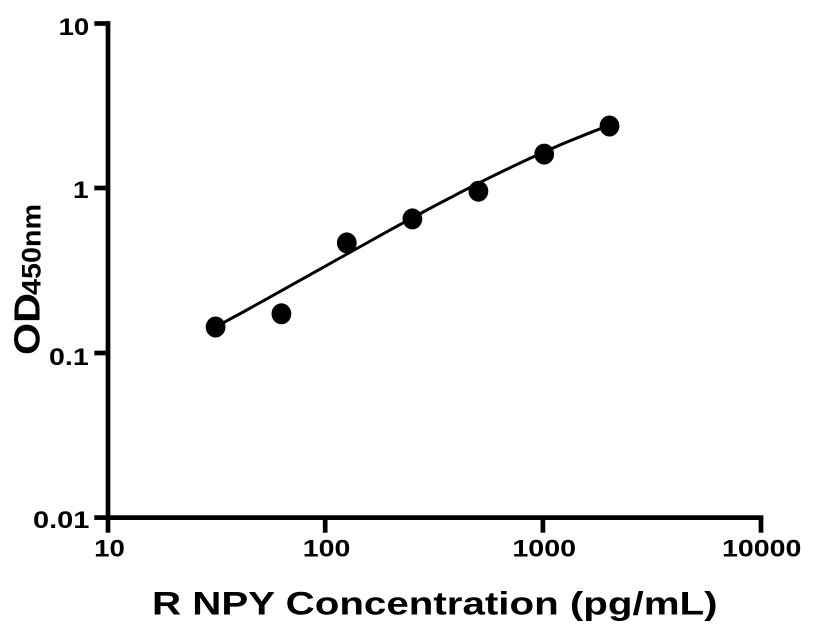  Describe the element at coordinates (327, 549) in the screenshot. I see `svg-text: 100` at that location.